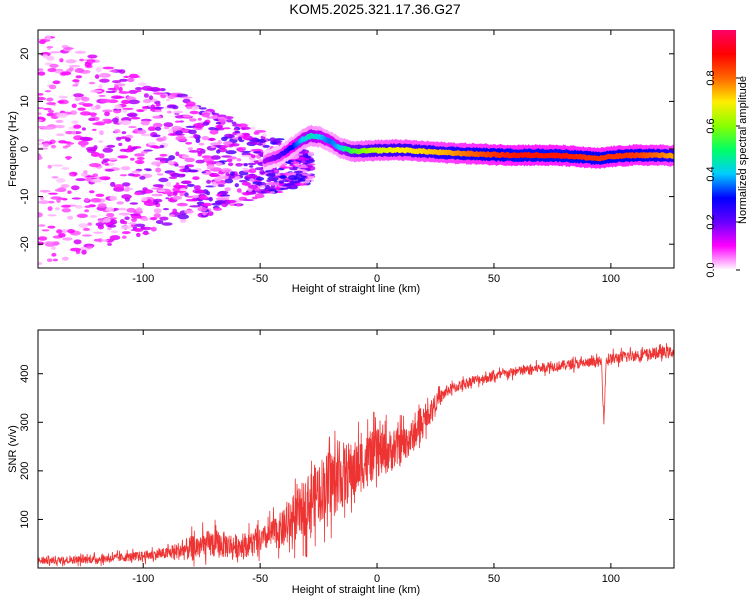  I want to click on figure-title: KOM5.2025.321.17.36.G27, so click(374, 9).